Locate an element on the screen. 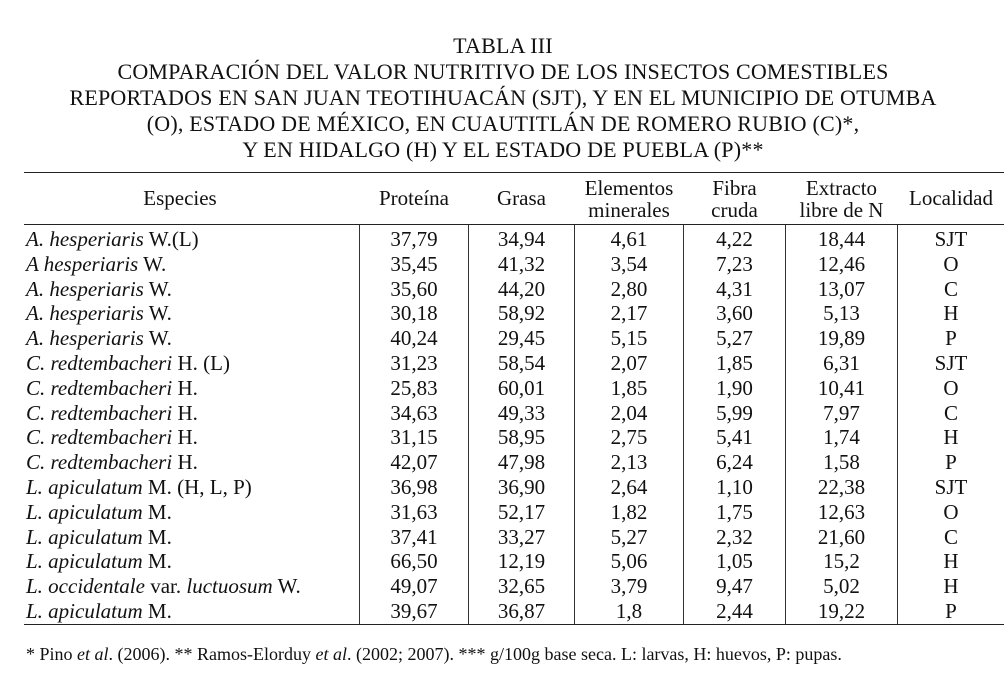 This screenshot has width=1006, height=678. table-row: L. apiculatum M. 31,63 52,17 1,82 1,75 12,63 O is located at coordinates (503, 512).